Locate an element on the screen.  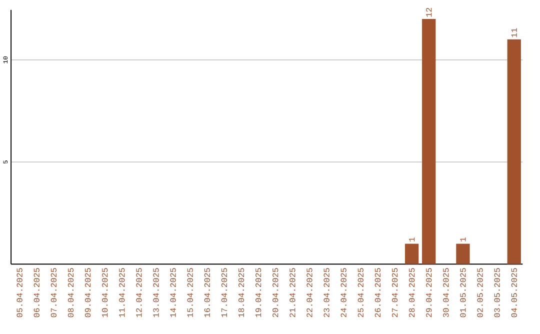
x-tick-label: 27.04.2025 is located at coordinates (395, 293).